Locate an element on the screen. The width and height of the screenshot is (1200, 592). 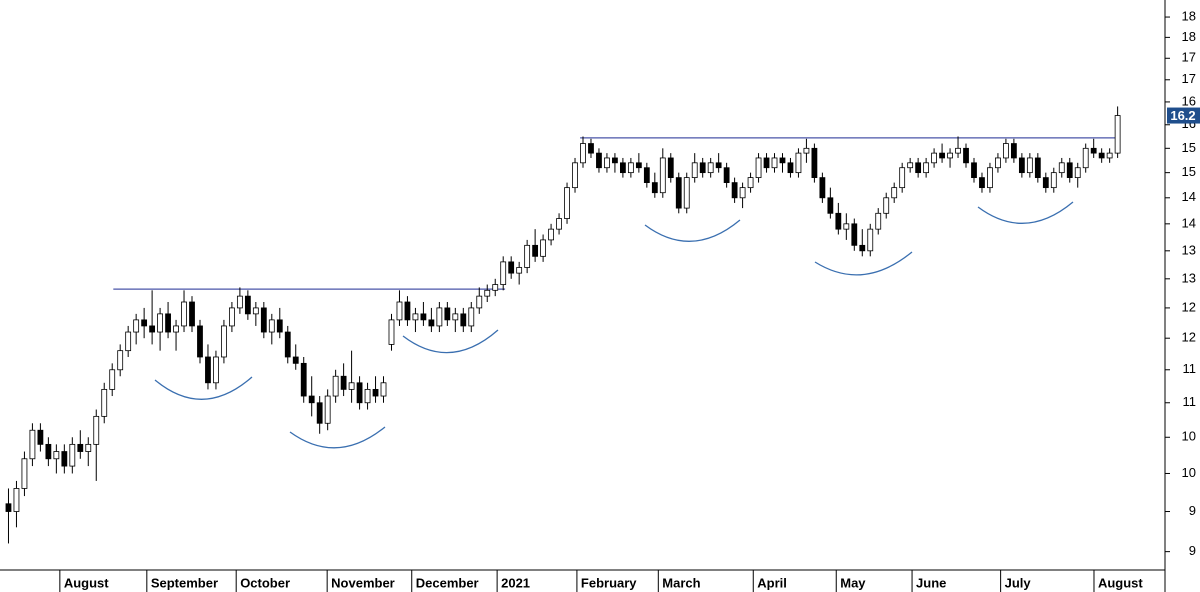
x-tick-label: June is located at coordinates (931, 582).